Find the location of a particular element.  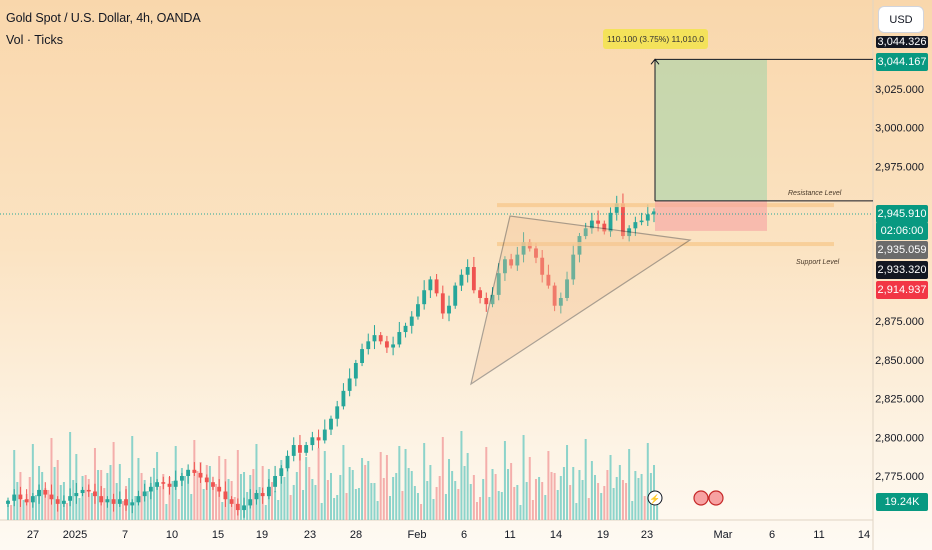

x-tick-label: 28 is located at coordinates (356, 535).